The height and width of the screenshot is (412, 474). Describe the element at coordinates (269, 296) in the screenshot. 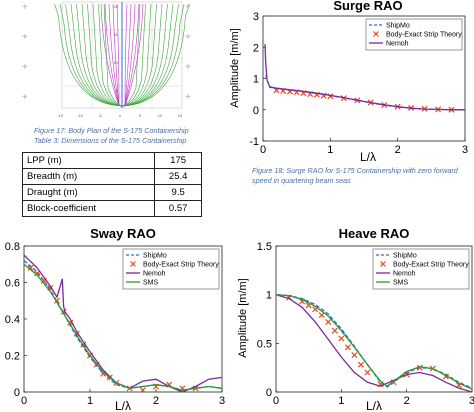

I see `heave-y-tick-label: 1` at that location.